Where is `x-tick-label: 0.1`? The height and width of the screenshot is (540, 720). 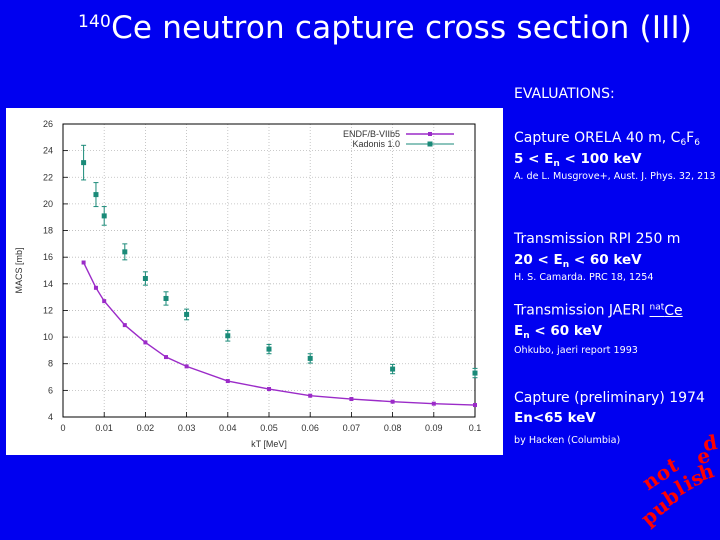
x-tick-label: 0.1 is located at coordinates (475, 428).